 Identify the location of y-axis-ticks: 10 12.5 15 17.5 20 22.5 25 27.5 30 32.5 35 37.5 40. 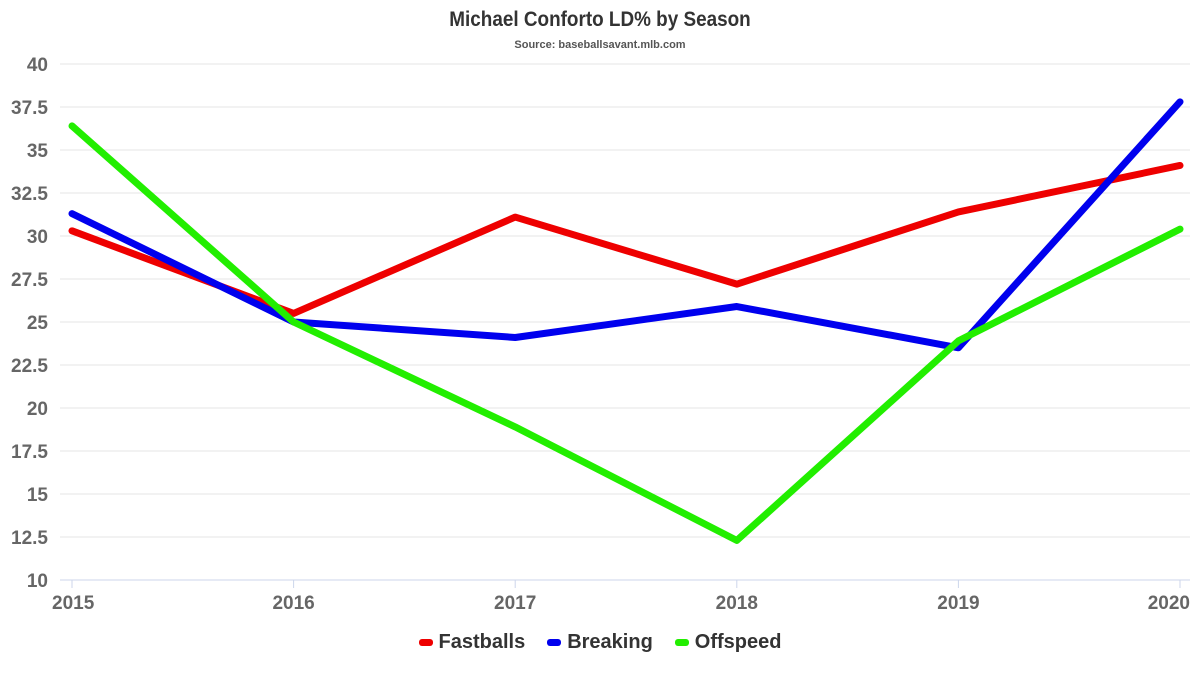
(29, 323).